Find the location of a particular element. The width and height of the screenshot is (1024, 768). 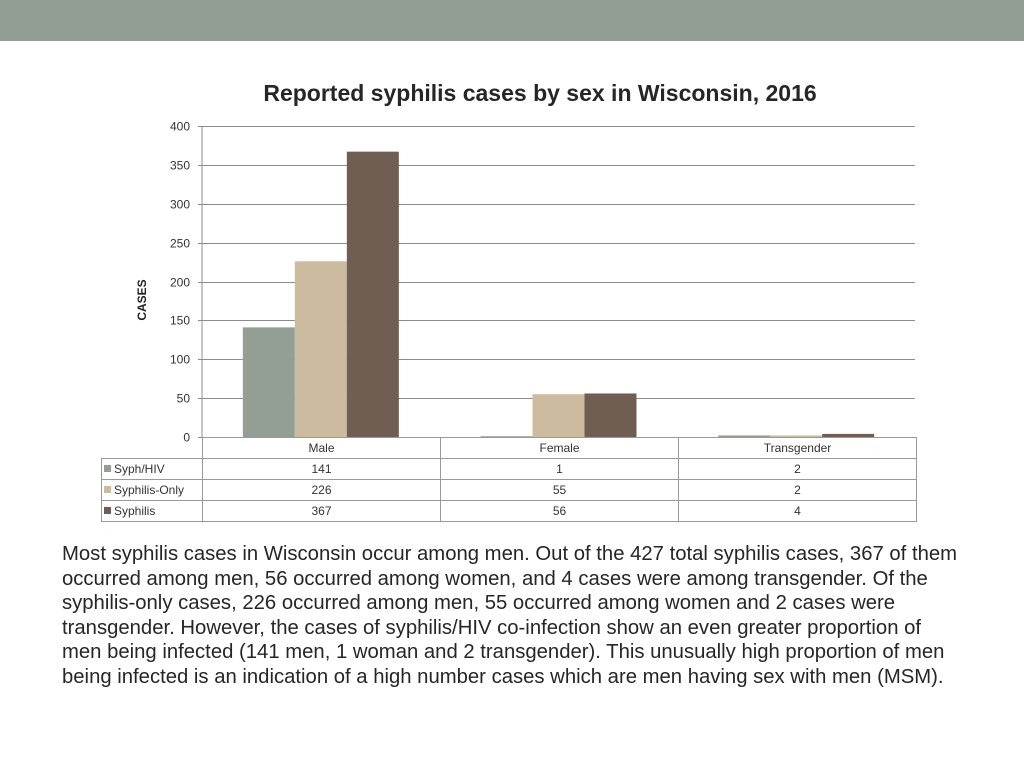

bar-syphilis-male is located at coordinates (372, 294).